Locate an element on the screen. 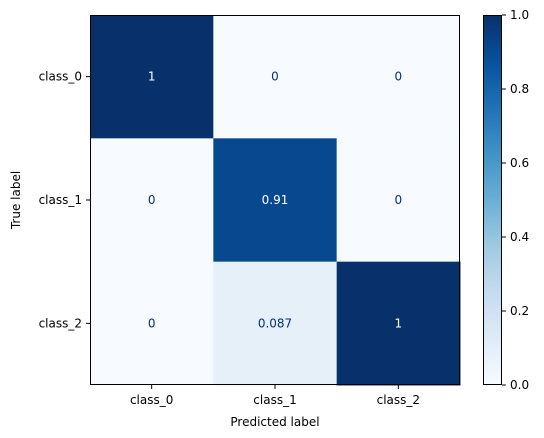  cell-value-label: 0.087 is located at coordinates (275, 323).